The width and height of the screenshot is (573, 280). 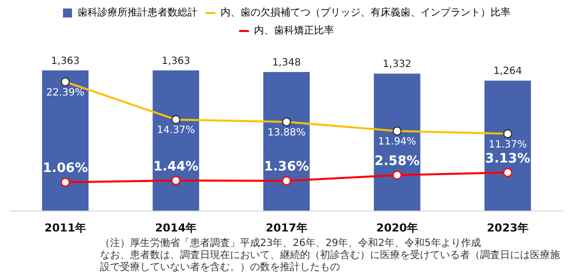 I want to click on x-tick-label: 2017年, so click(x=287, y=227).